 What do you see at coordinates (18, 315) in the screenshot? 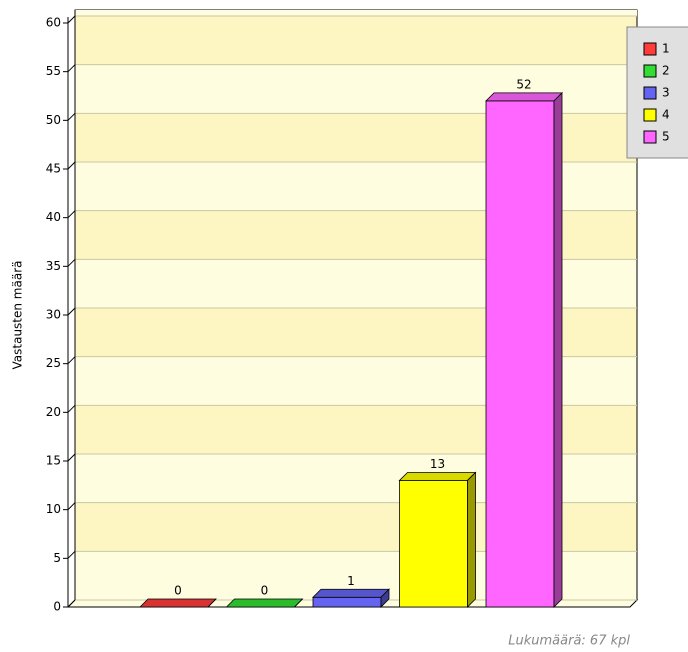
I see `y-axis-label: Vastausten määrä` at bounding box center [18, 315].